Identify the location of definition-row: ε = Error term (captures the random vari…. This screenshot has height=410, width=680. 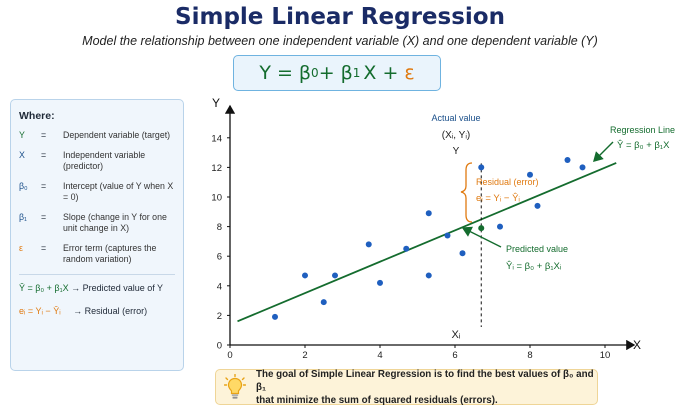
(97, 254).